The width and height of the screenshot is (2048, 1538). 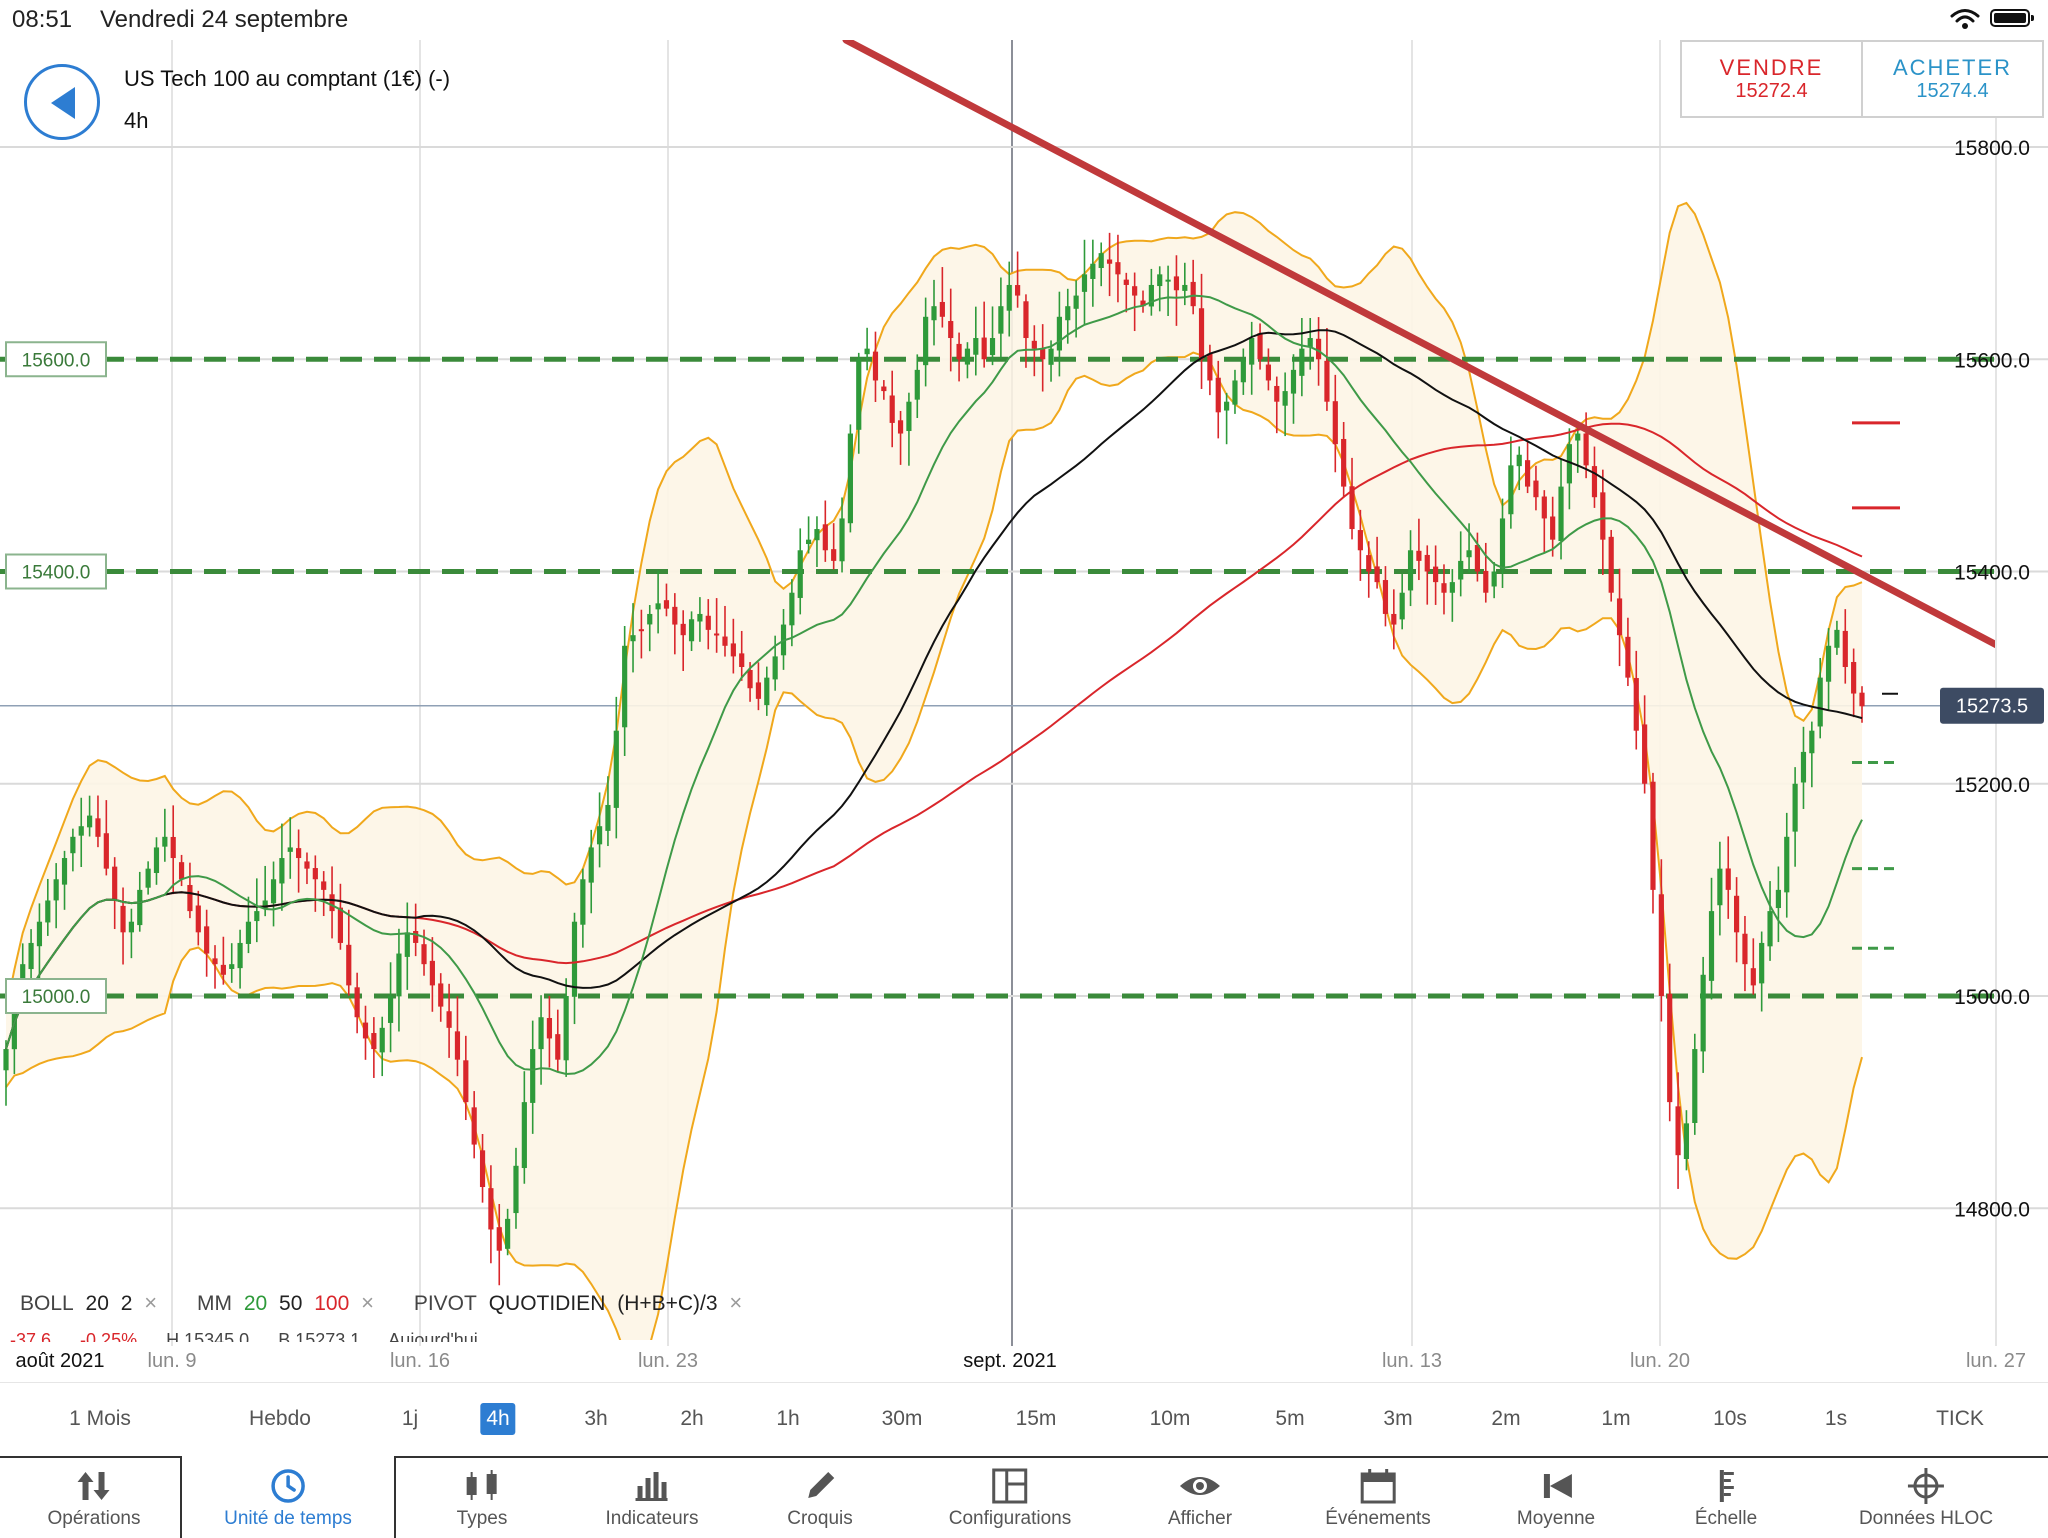 I want to click on timeframe-3h: 3h, so click(x=596, y=1418).